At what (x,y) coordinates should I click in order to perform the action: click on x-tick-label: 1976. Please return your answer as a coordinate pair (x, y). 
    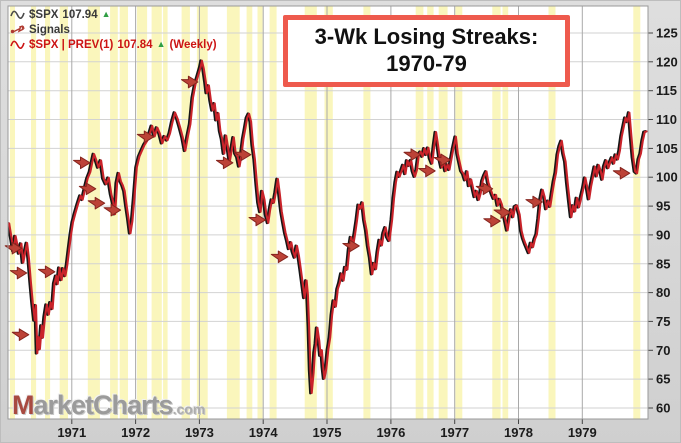
    Looking at the image, I should click on (390, 432).